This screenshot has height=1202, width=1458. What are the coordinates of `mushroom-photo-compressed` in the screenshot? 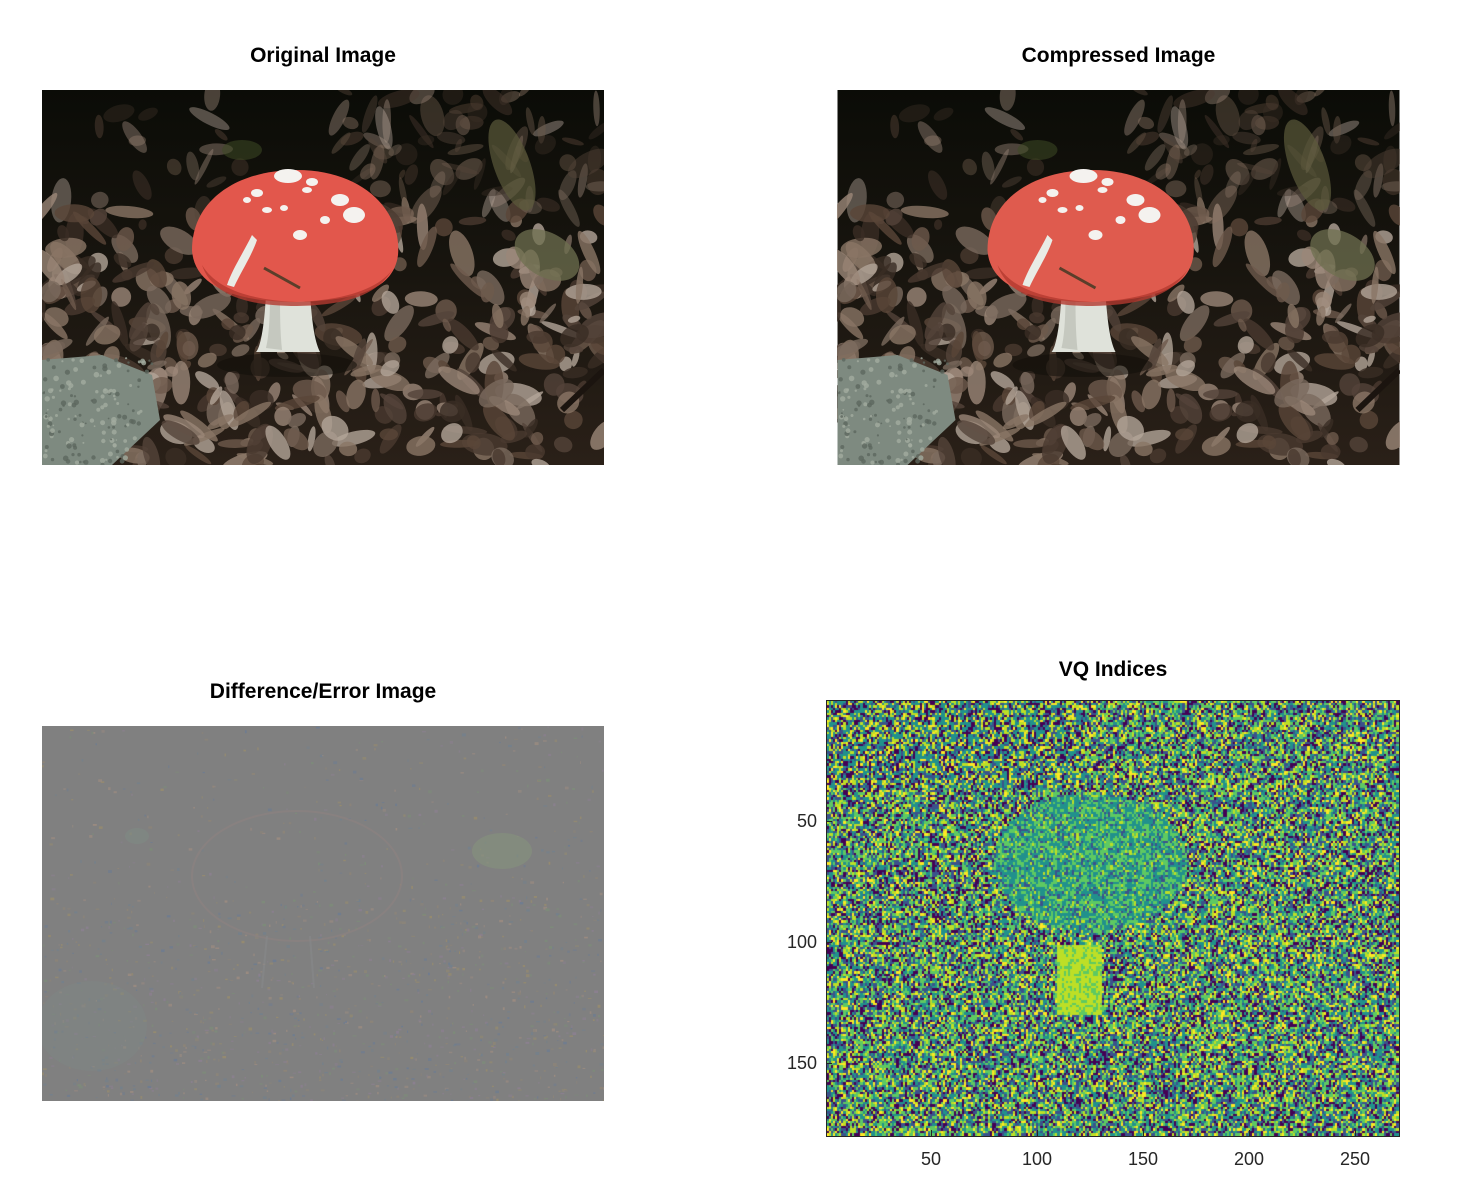 It's located at (1118, 277).